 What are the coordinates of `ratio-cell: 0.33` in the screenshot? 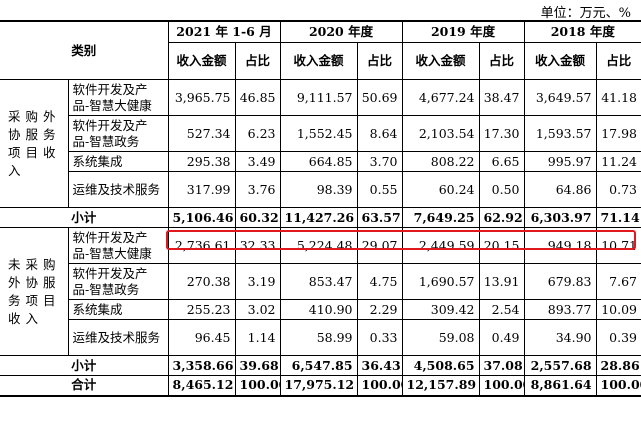 It's located at (380, 337).